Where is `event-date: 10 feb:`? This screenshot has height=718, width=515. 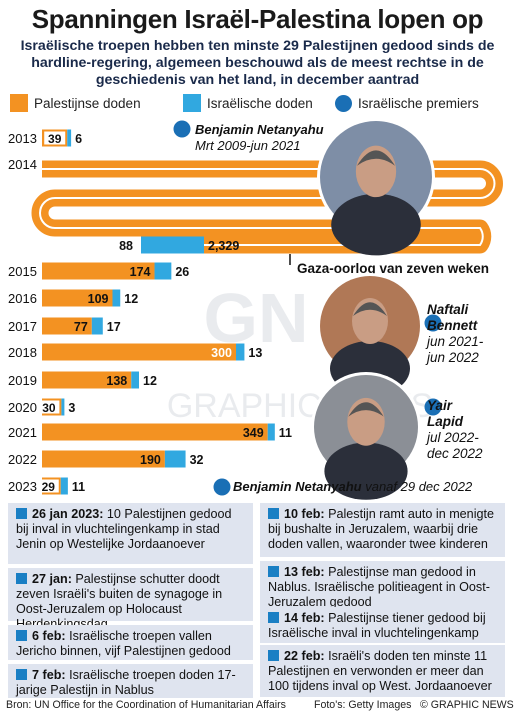 event-date: 10 feb: is located at coordinates (304, 514).